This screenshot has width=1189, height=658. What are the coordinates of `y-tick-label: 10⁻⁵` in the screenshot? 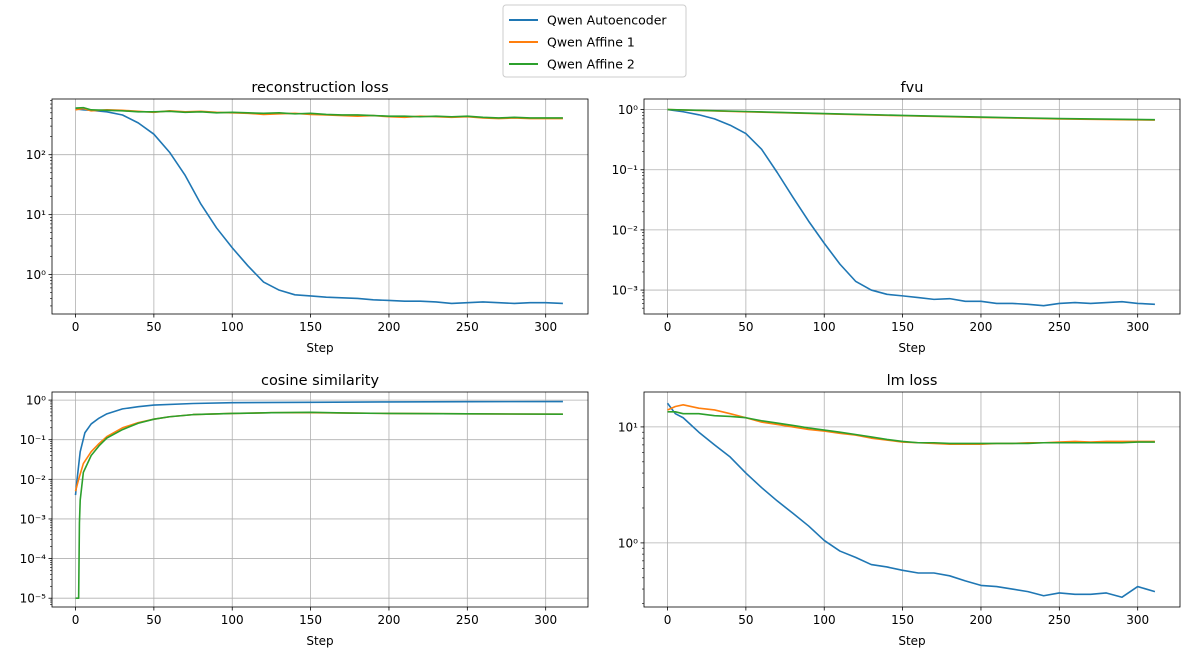 It's located at (33, 599).